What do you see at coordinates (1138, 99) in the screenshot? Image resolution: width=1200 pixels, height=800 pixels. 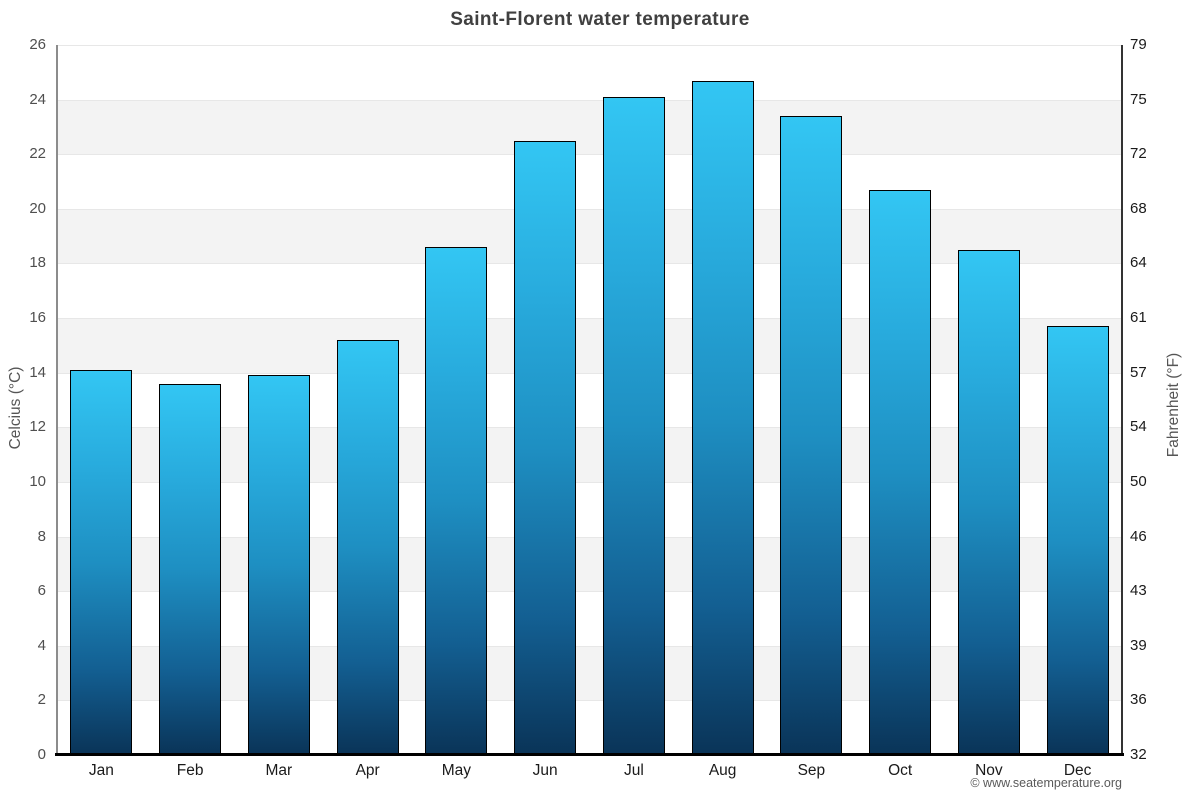 I see `y-tick-fahrenheit-75: 75` at bounding box center [1138, 99].